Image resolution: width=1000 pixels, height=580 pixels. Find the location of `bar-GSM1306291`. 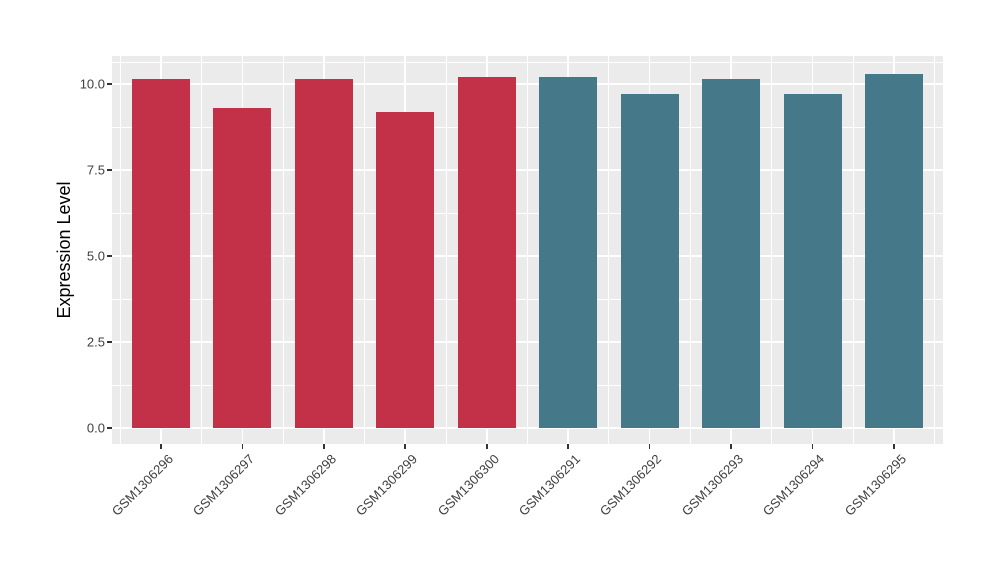

bar-GSM1306291 is located at coordinates (568, 252).